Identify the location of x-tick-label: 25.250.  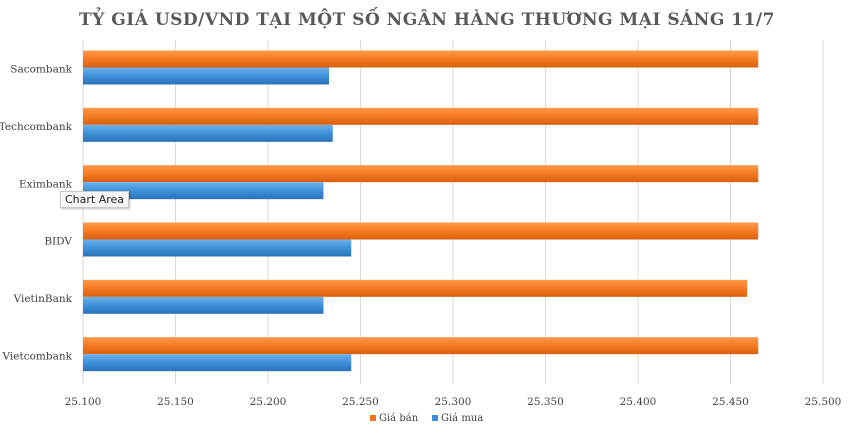
(360, 402).